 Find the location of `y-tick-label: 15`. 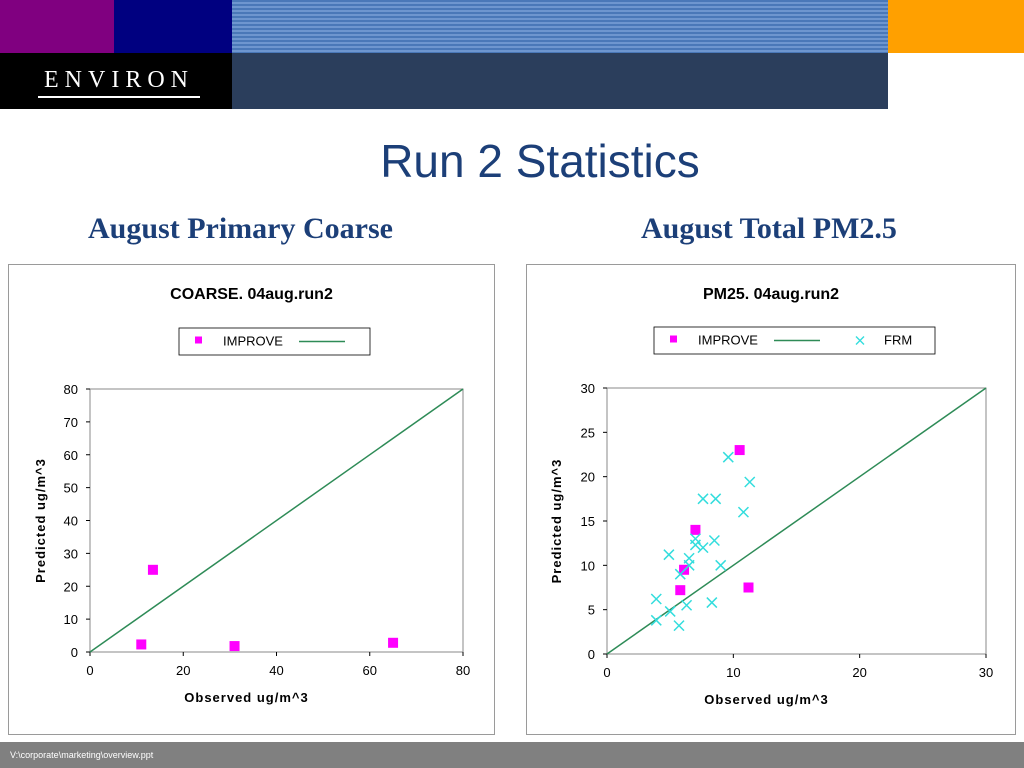

y-tick-label: 15 is located at coordinates (588, 521).